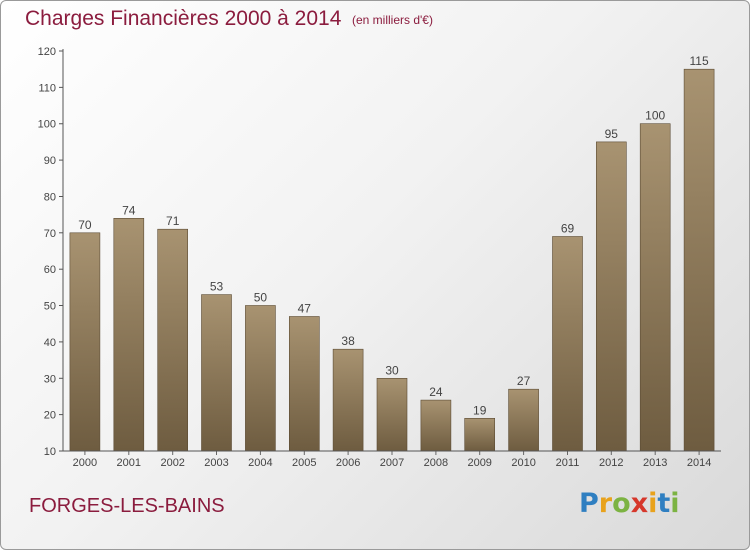  I want to click on value-label-2000: 70, so click(85, 225).